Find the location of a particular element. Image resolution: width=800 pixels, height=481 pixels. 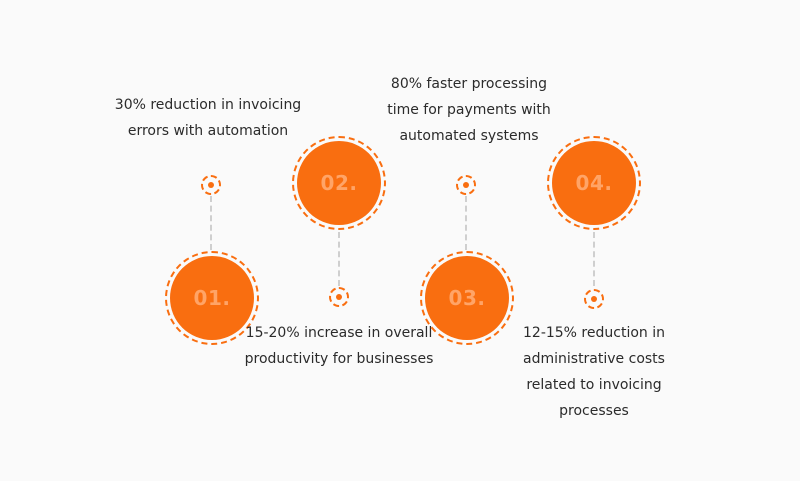

step-04-ring is located at coordinates (594, 183).